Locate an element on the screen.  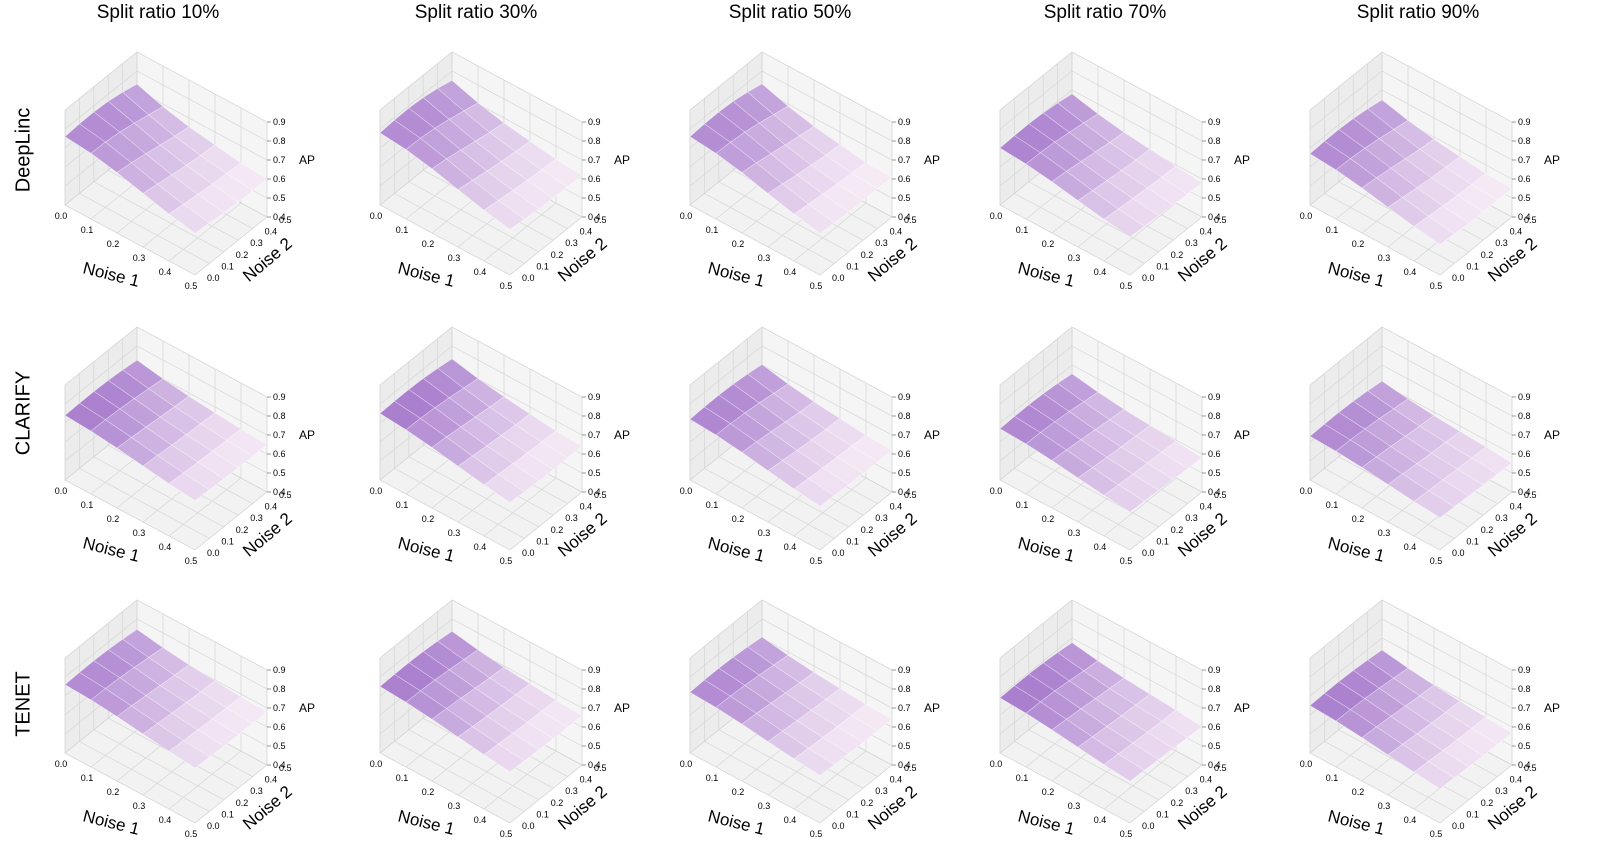
column-title-split-10: Split ratio 10% is located at coordinates (158, 12).